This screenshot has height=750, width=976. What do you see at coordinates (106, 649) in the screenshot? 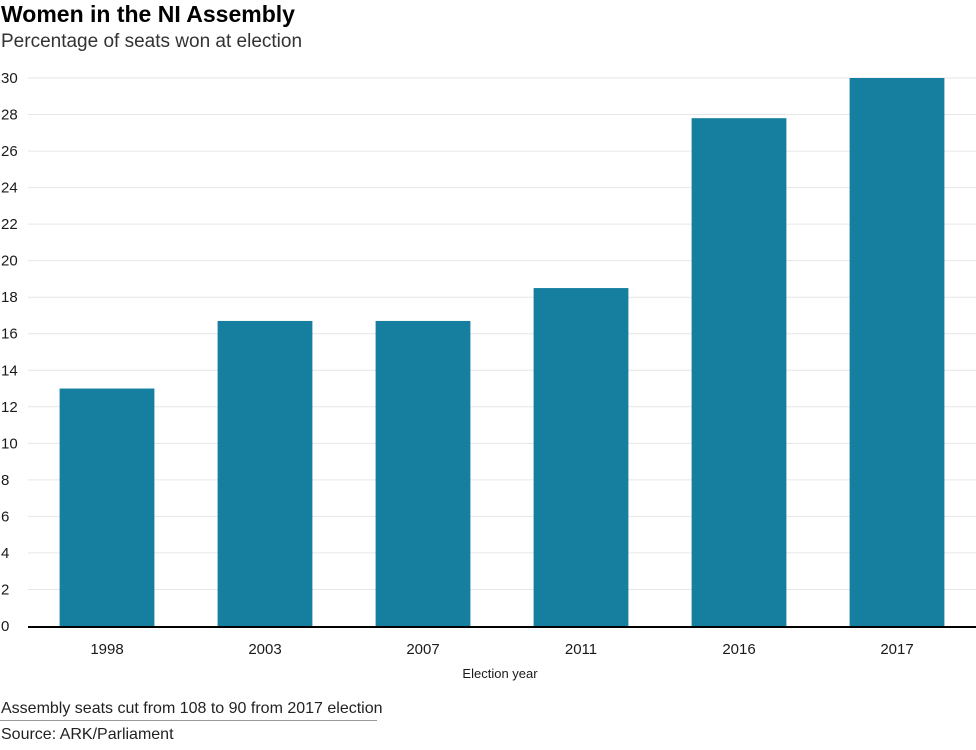
I see `x-tick-label: 1998` at bounding box center [106, 649].